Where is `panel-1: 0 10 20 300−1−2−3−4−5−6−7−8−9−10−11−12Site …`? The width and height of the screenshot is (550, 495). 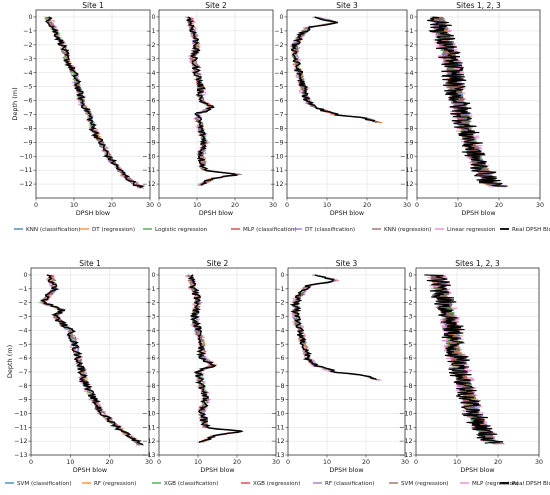
panel-1: 0 10 20 300−1−2−3−4−5−6−7−8−9−10−11−12Site … is located at coordinates (86, 109).